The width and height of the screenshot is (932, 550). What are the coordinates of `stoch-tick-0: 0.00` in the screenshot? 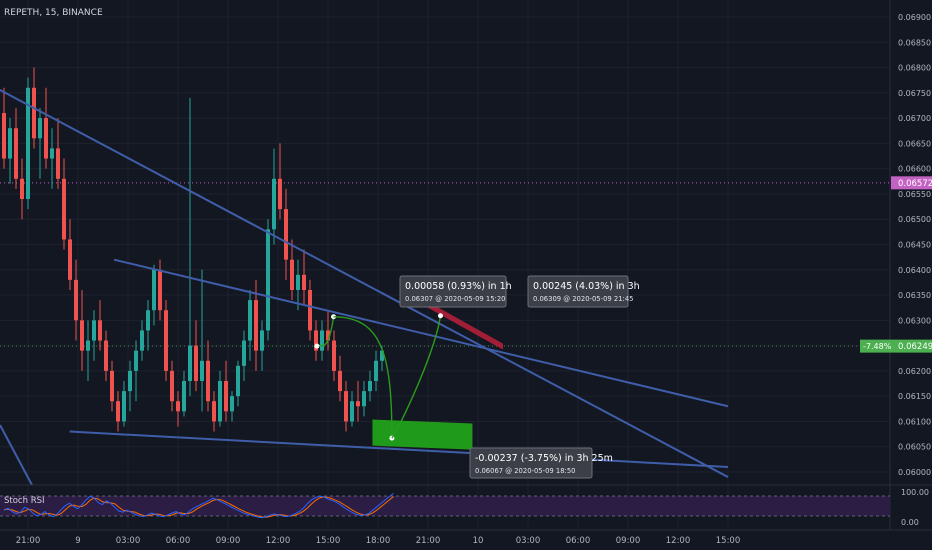 It's located at (910, 522).